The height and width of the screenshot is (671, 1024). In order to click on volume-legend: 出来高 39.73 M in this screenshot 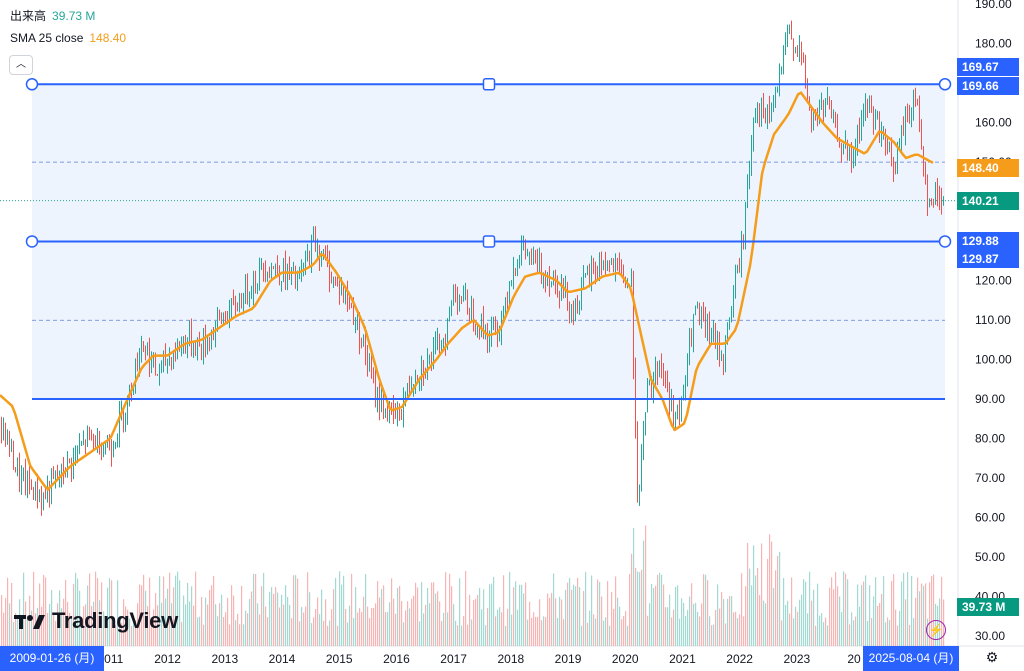, I will do `click(55, 15)`.